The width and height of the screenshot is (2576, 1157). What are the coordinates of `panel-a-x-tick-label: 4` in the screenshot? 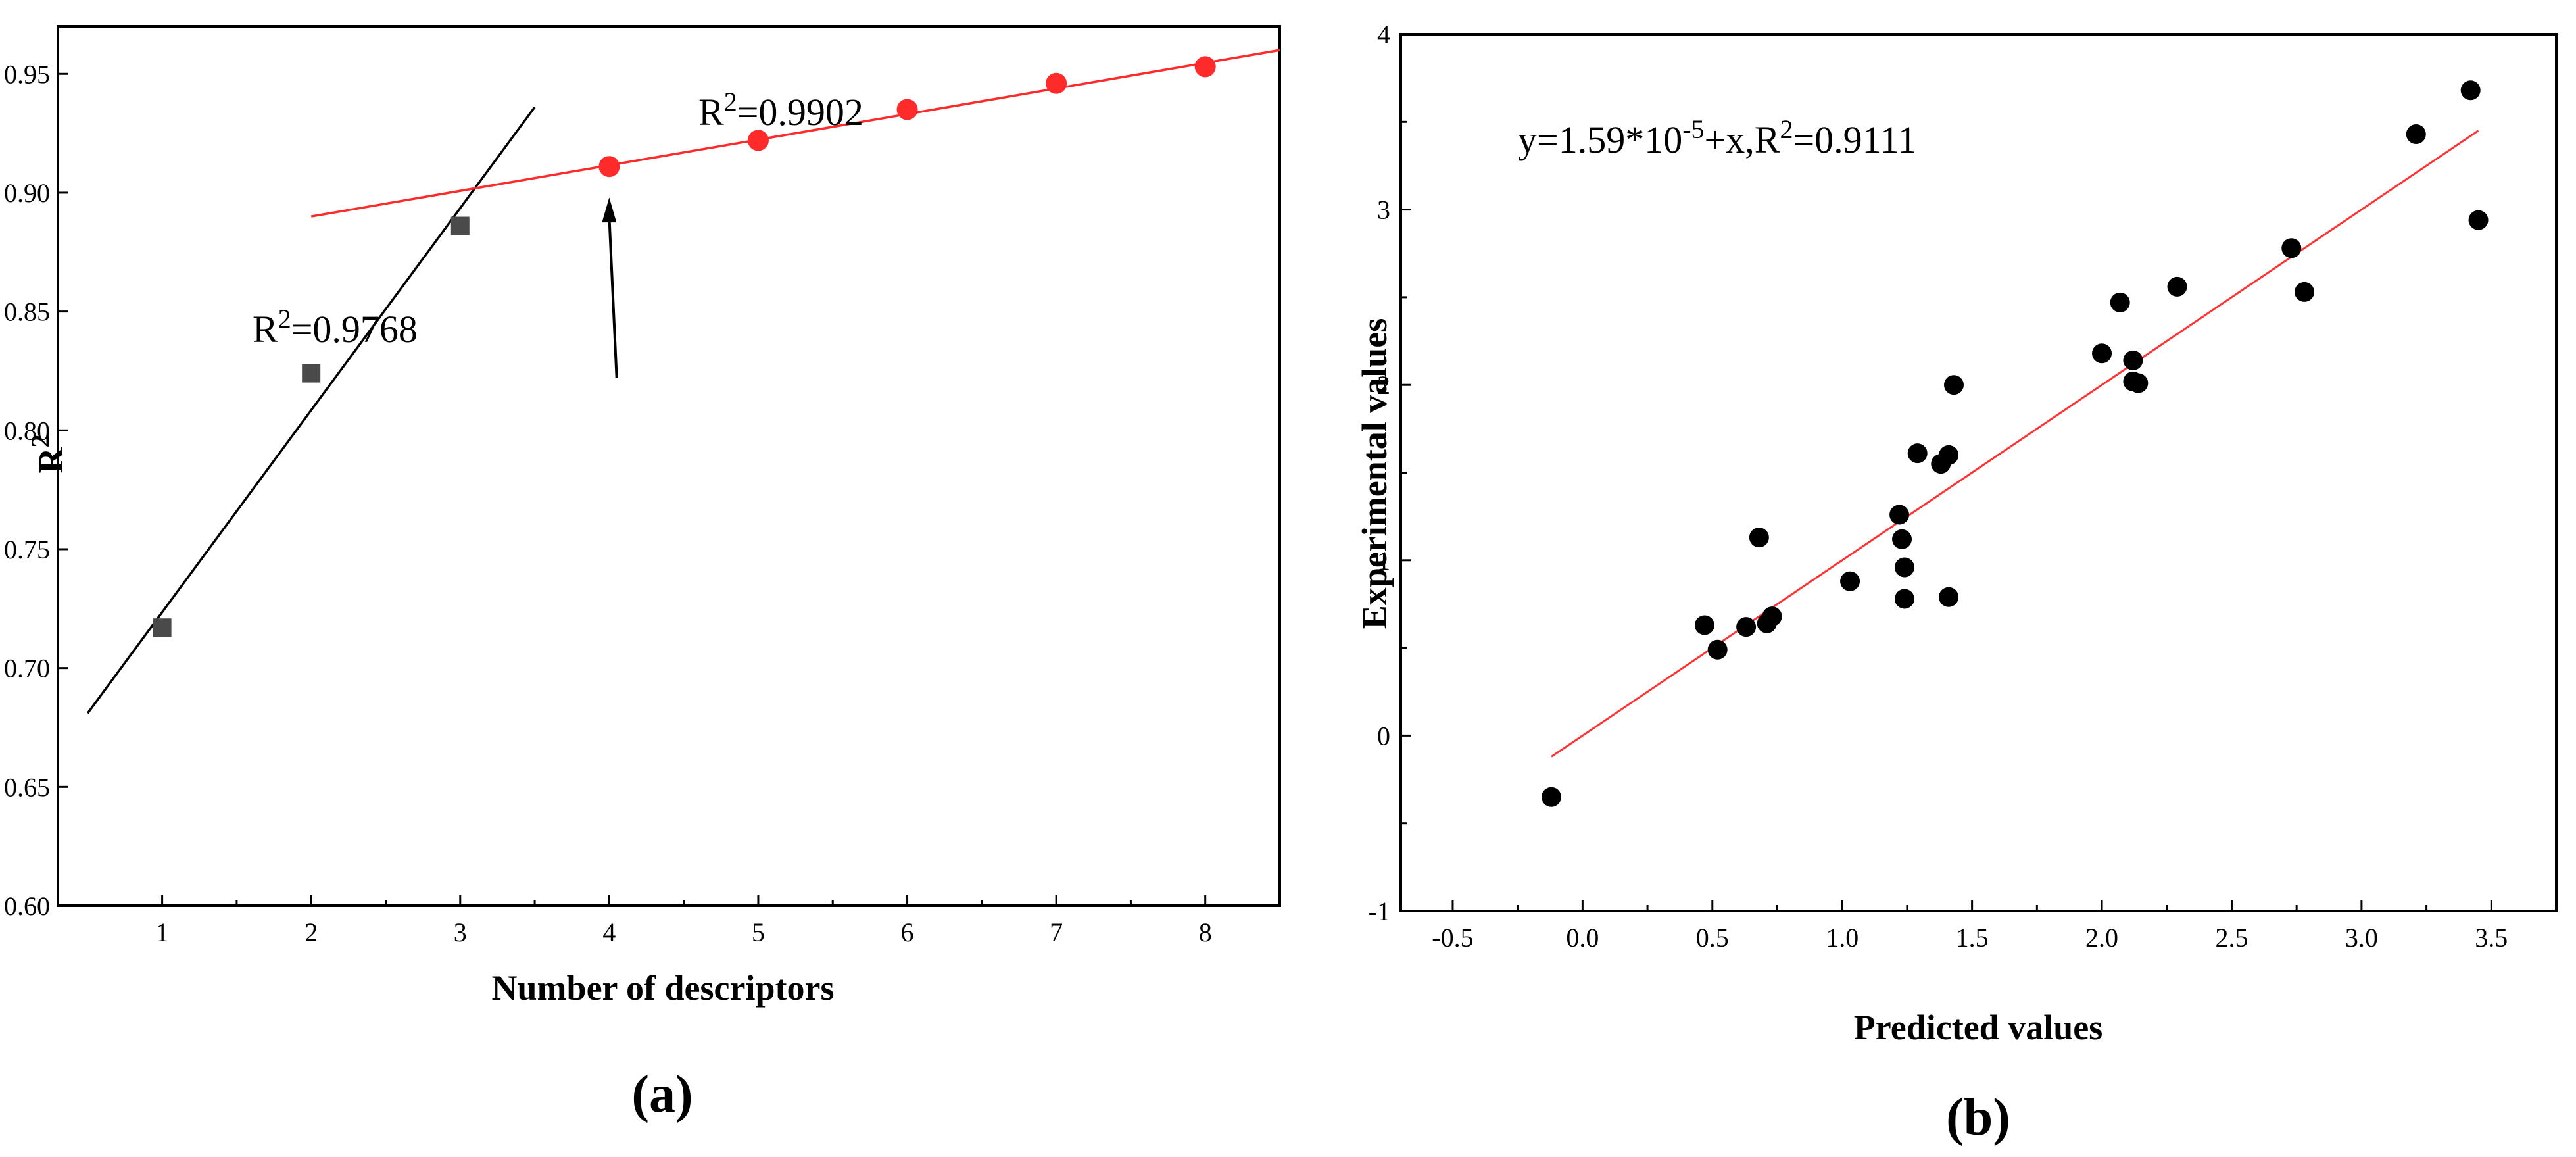 It's located at (609, 932).